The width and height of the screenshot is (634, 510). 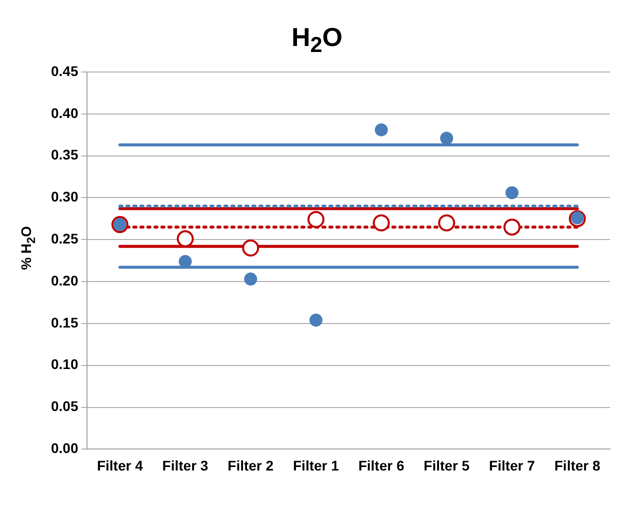 What do you see at coordinates (185, 465) in the screenshot?
I see `x-tick-label: Filter 3` at bounding box center [185, 465].